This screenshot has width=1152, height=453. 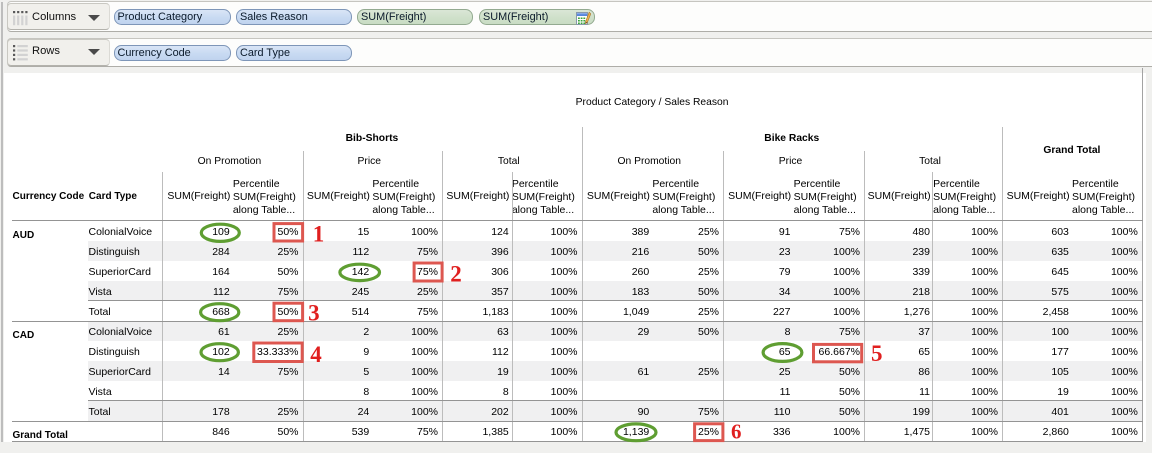 What do you see at coordinates (736, 432) in the screenshot?
I see `svg-text: 6` at bounding box center [736, 432].